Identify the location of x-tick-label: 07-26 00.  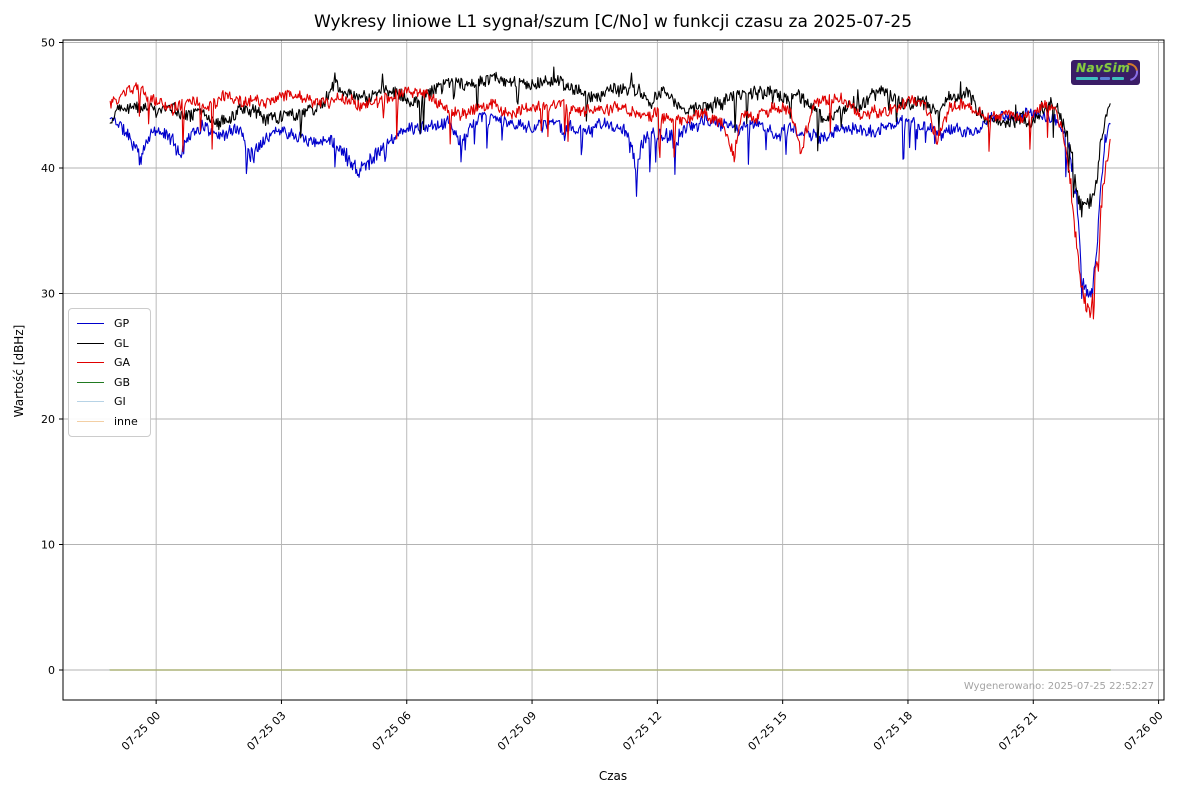
(1144, 731).